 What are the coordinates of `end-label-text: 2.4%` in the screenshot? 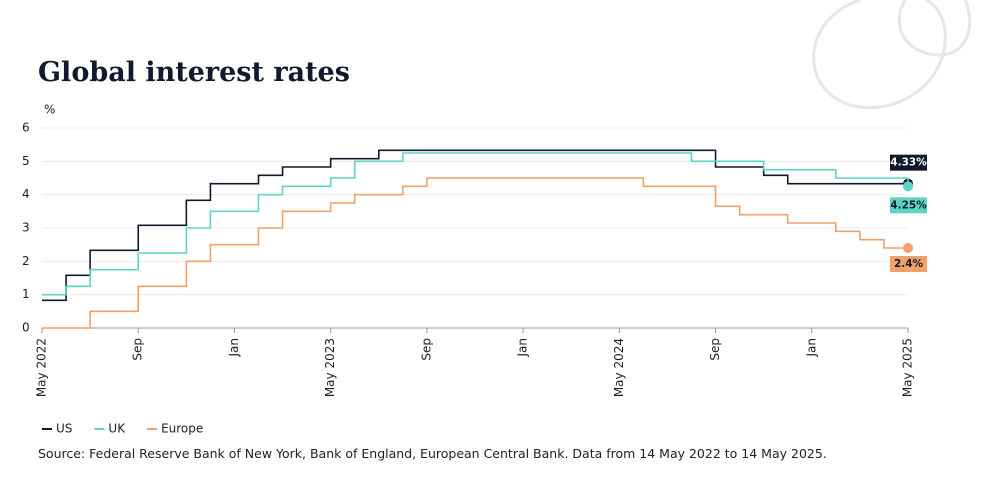 It's located at (909, 264).